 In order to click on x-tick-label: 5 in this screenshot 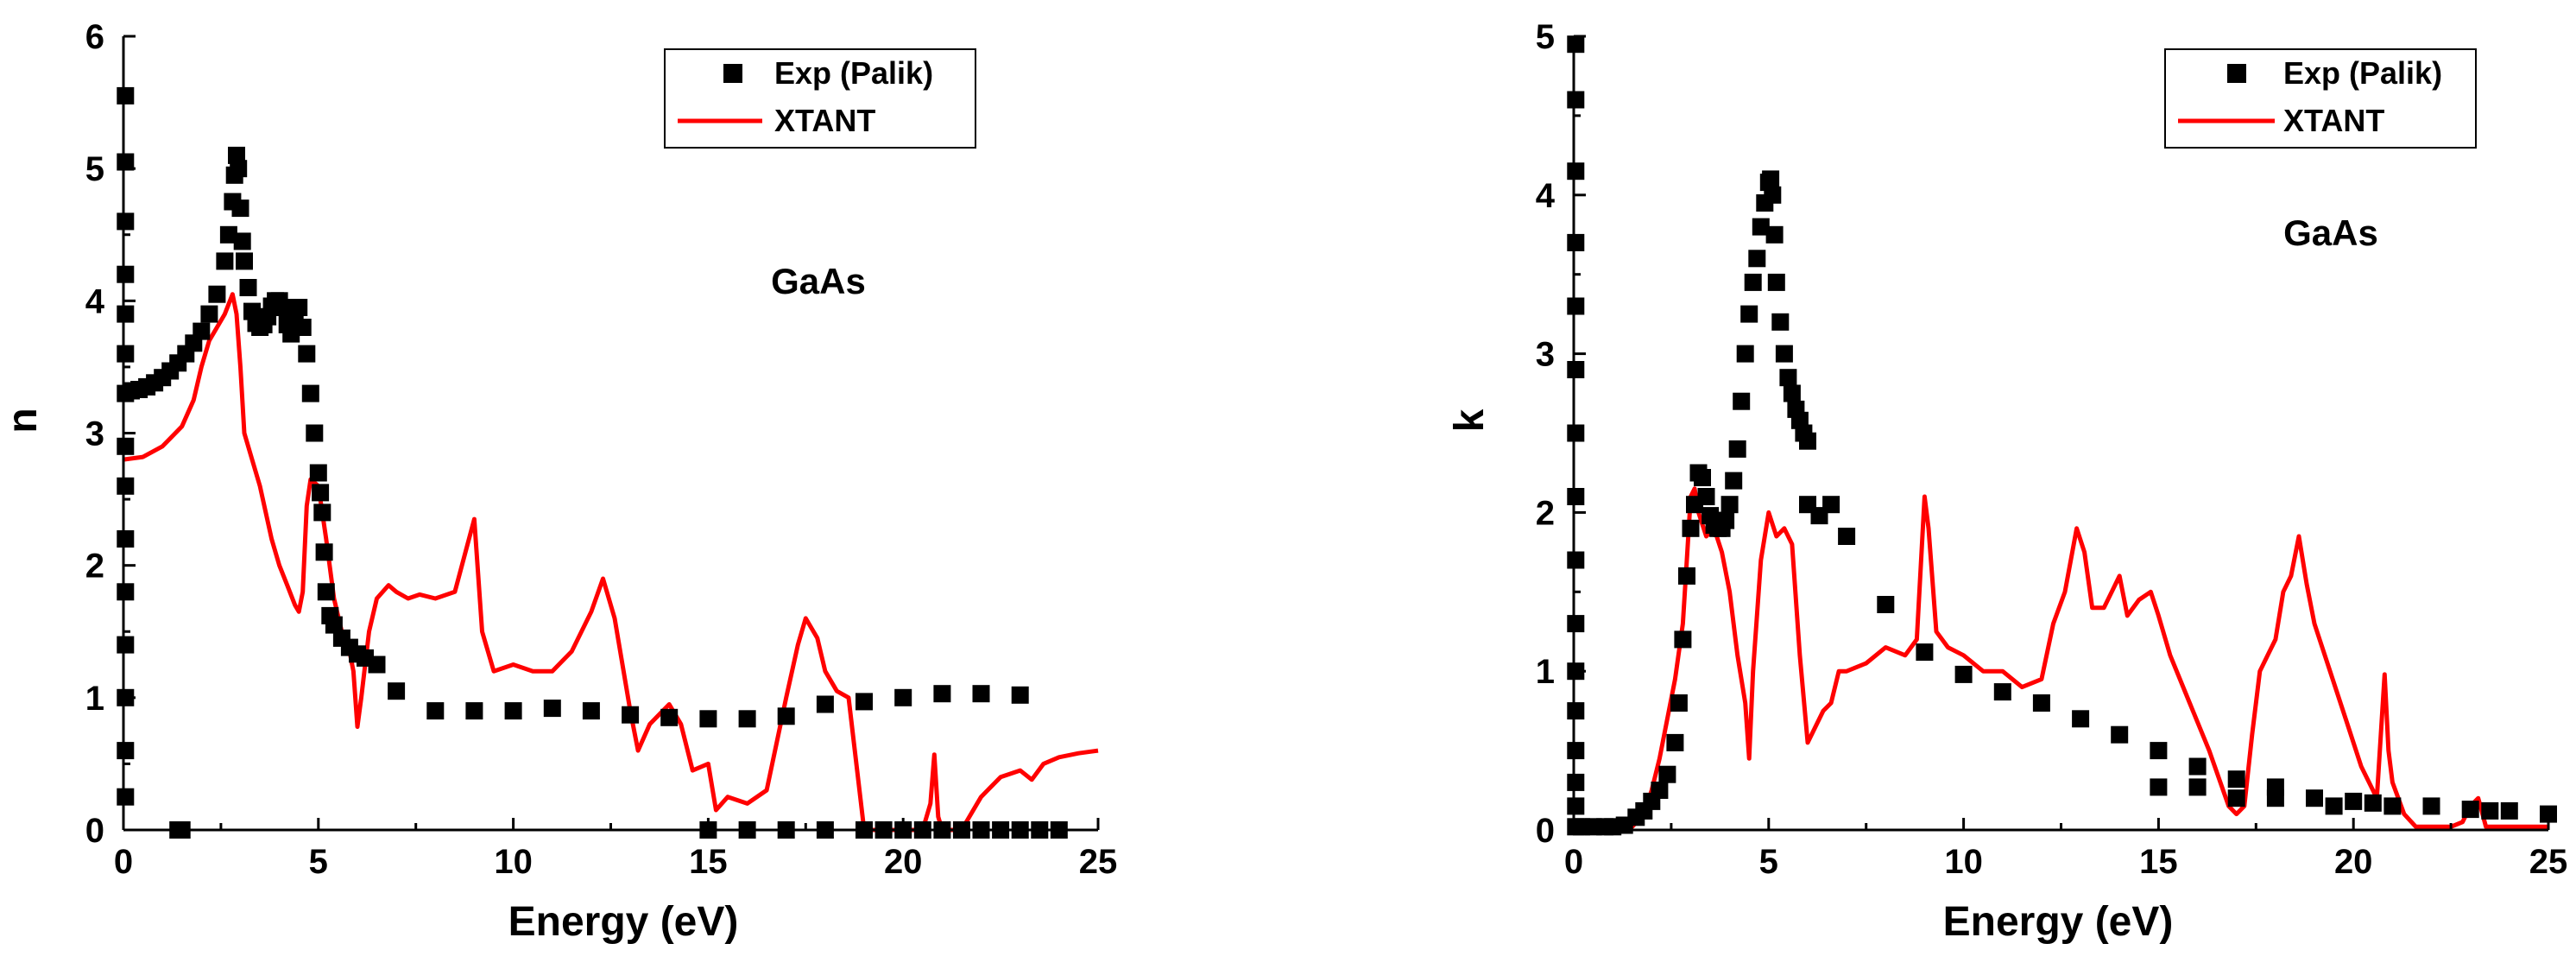, I will do `click(318, 862)`.